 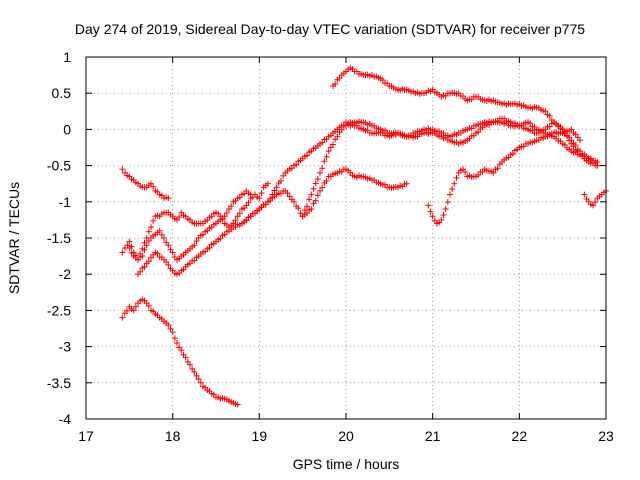 I want to click on y-tick-label: -3, so click(x=65, y=347).